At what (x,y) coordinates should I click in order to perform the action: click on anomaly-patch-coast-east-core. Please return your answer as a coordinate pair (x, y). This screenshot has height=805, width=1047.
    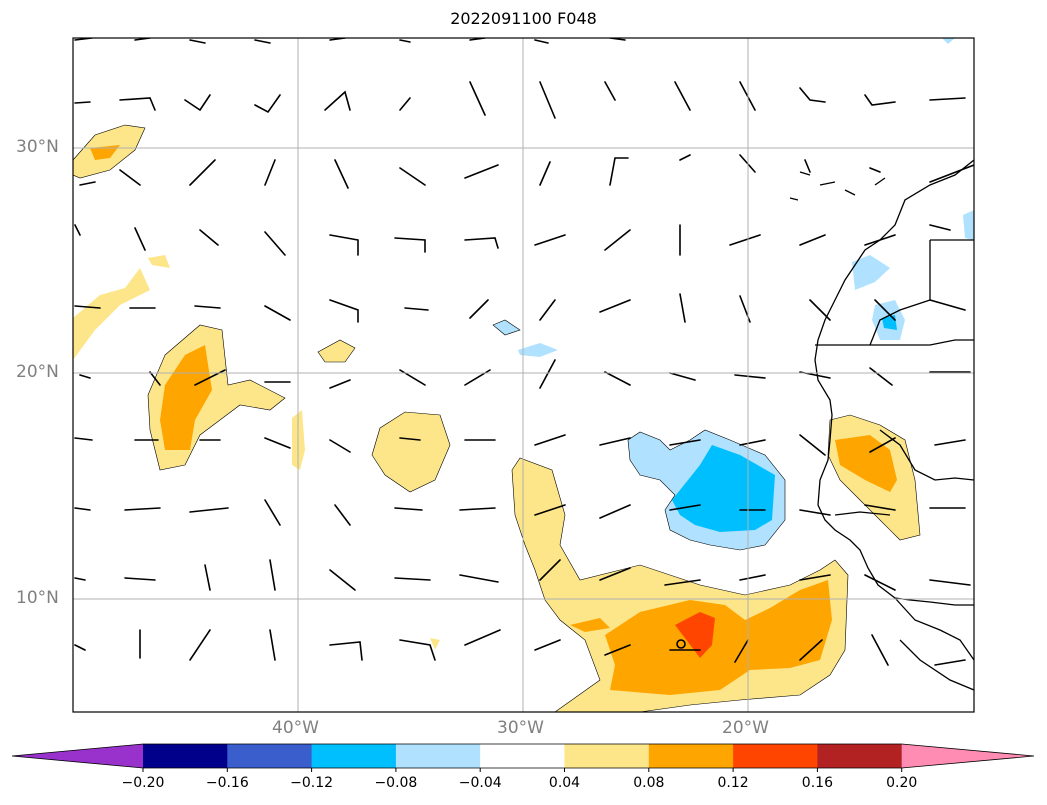
    Looking at the image, I should click on (866, 463).